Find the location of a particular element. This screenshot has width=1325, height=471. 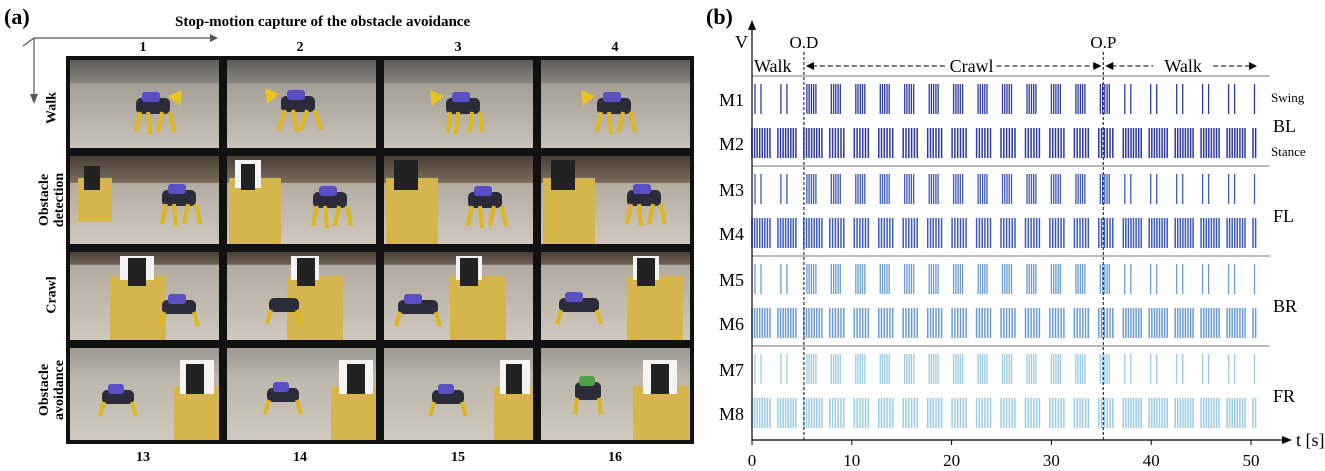

panel-b-label: (b) is located at coordinates (719, 16).